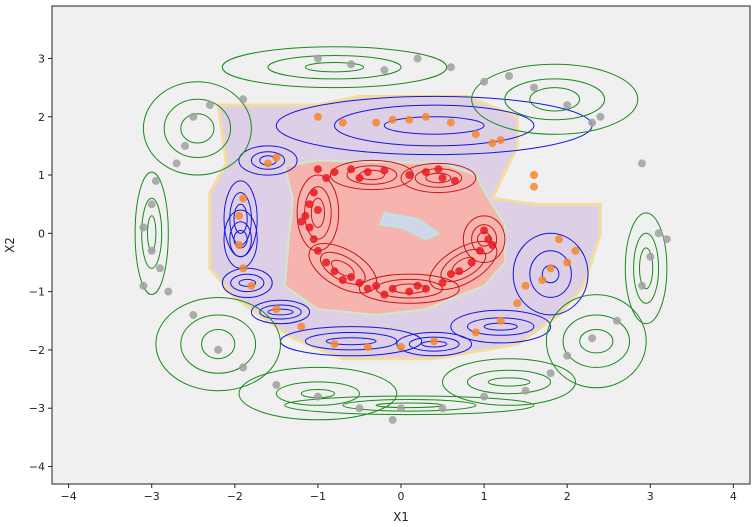 This screenshot has width=756, height=527. Describe the element at coordinates (69, 496) in the screenshot. I see `x-tick-label: −4` at that location.